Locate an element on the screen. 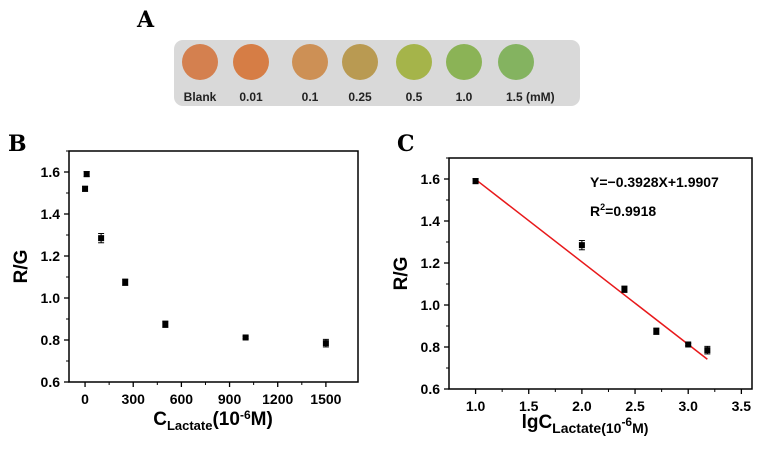  swatch-label: 1.0 is located at coordinates (464, 97).